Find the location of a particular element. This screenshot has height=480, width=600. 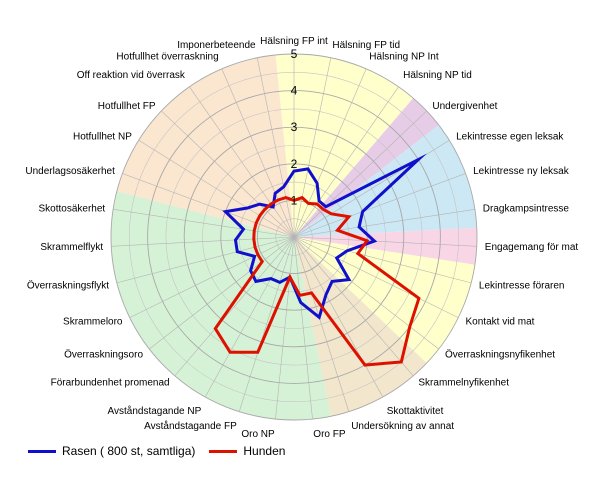

category-label: Imponerbeteende is located at coordinates (216, 45).